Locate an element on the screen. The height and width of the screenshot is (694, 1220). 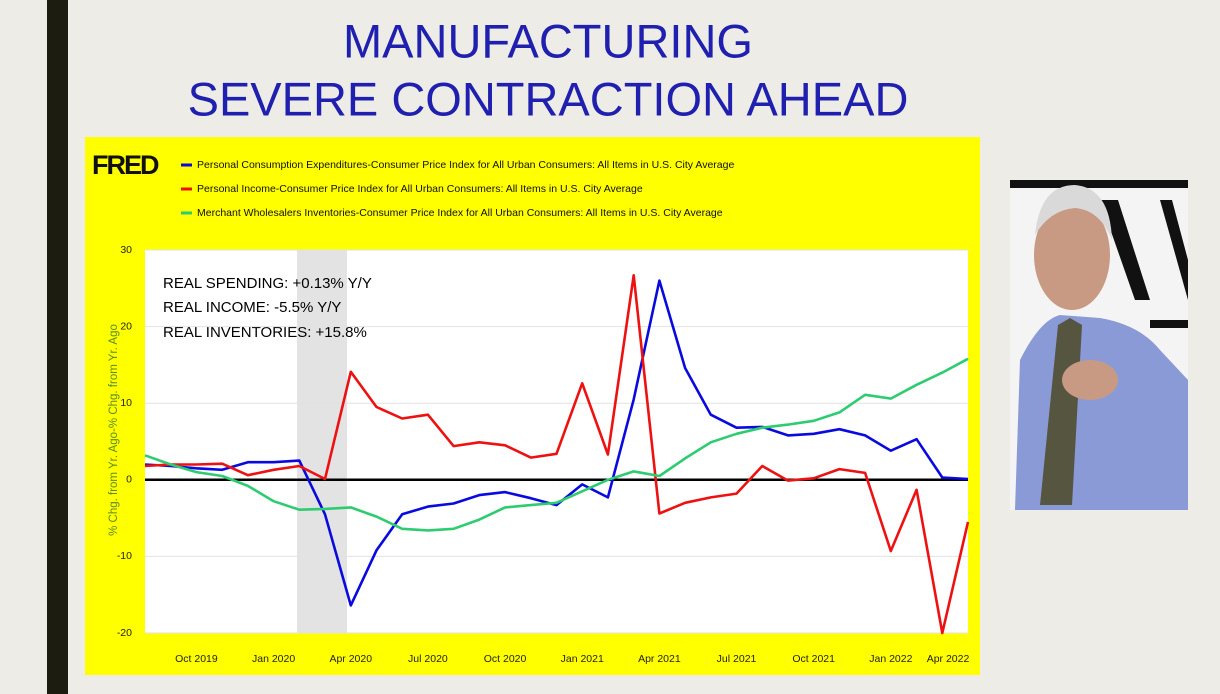
side-bar is located at coordinates (57, 347).